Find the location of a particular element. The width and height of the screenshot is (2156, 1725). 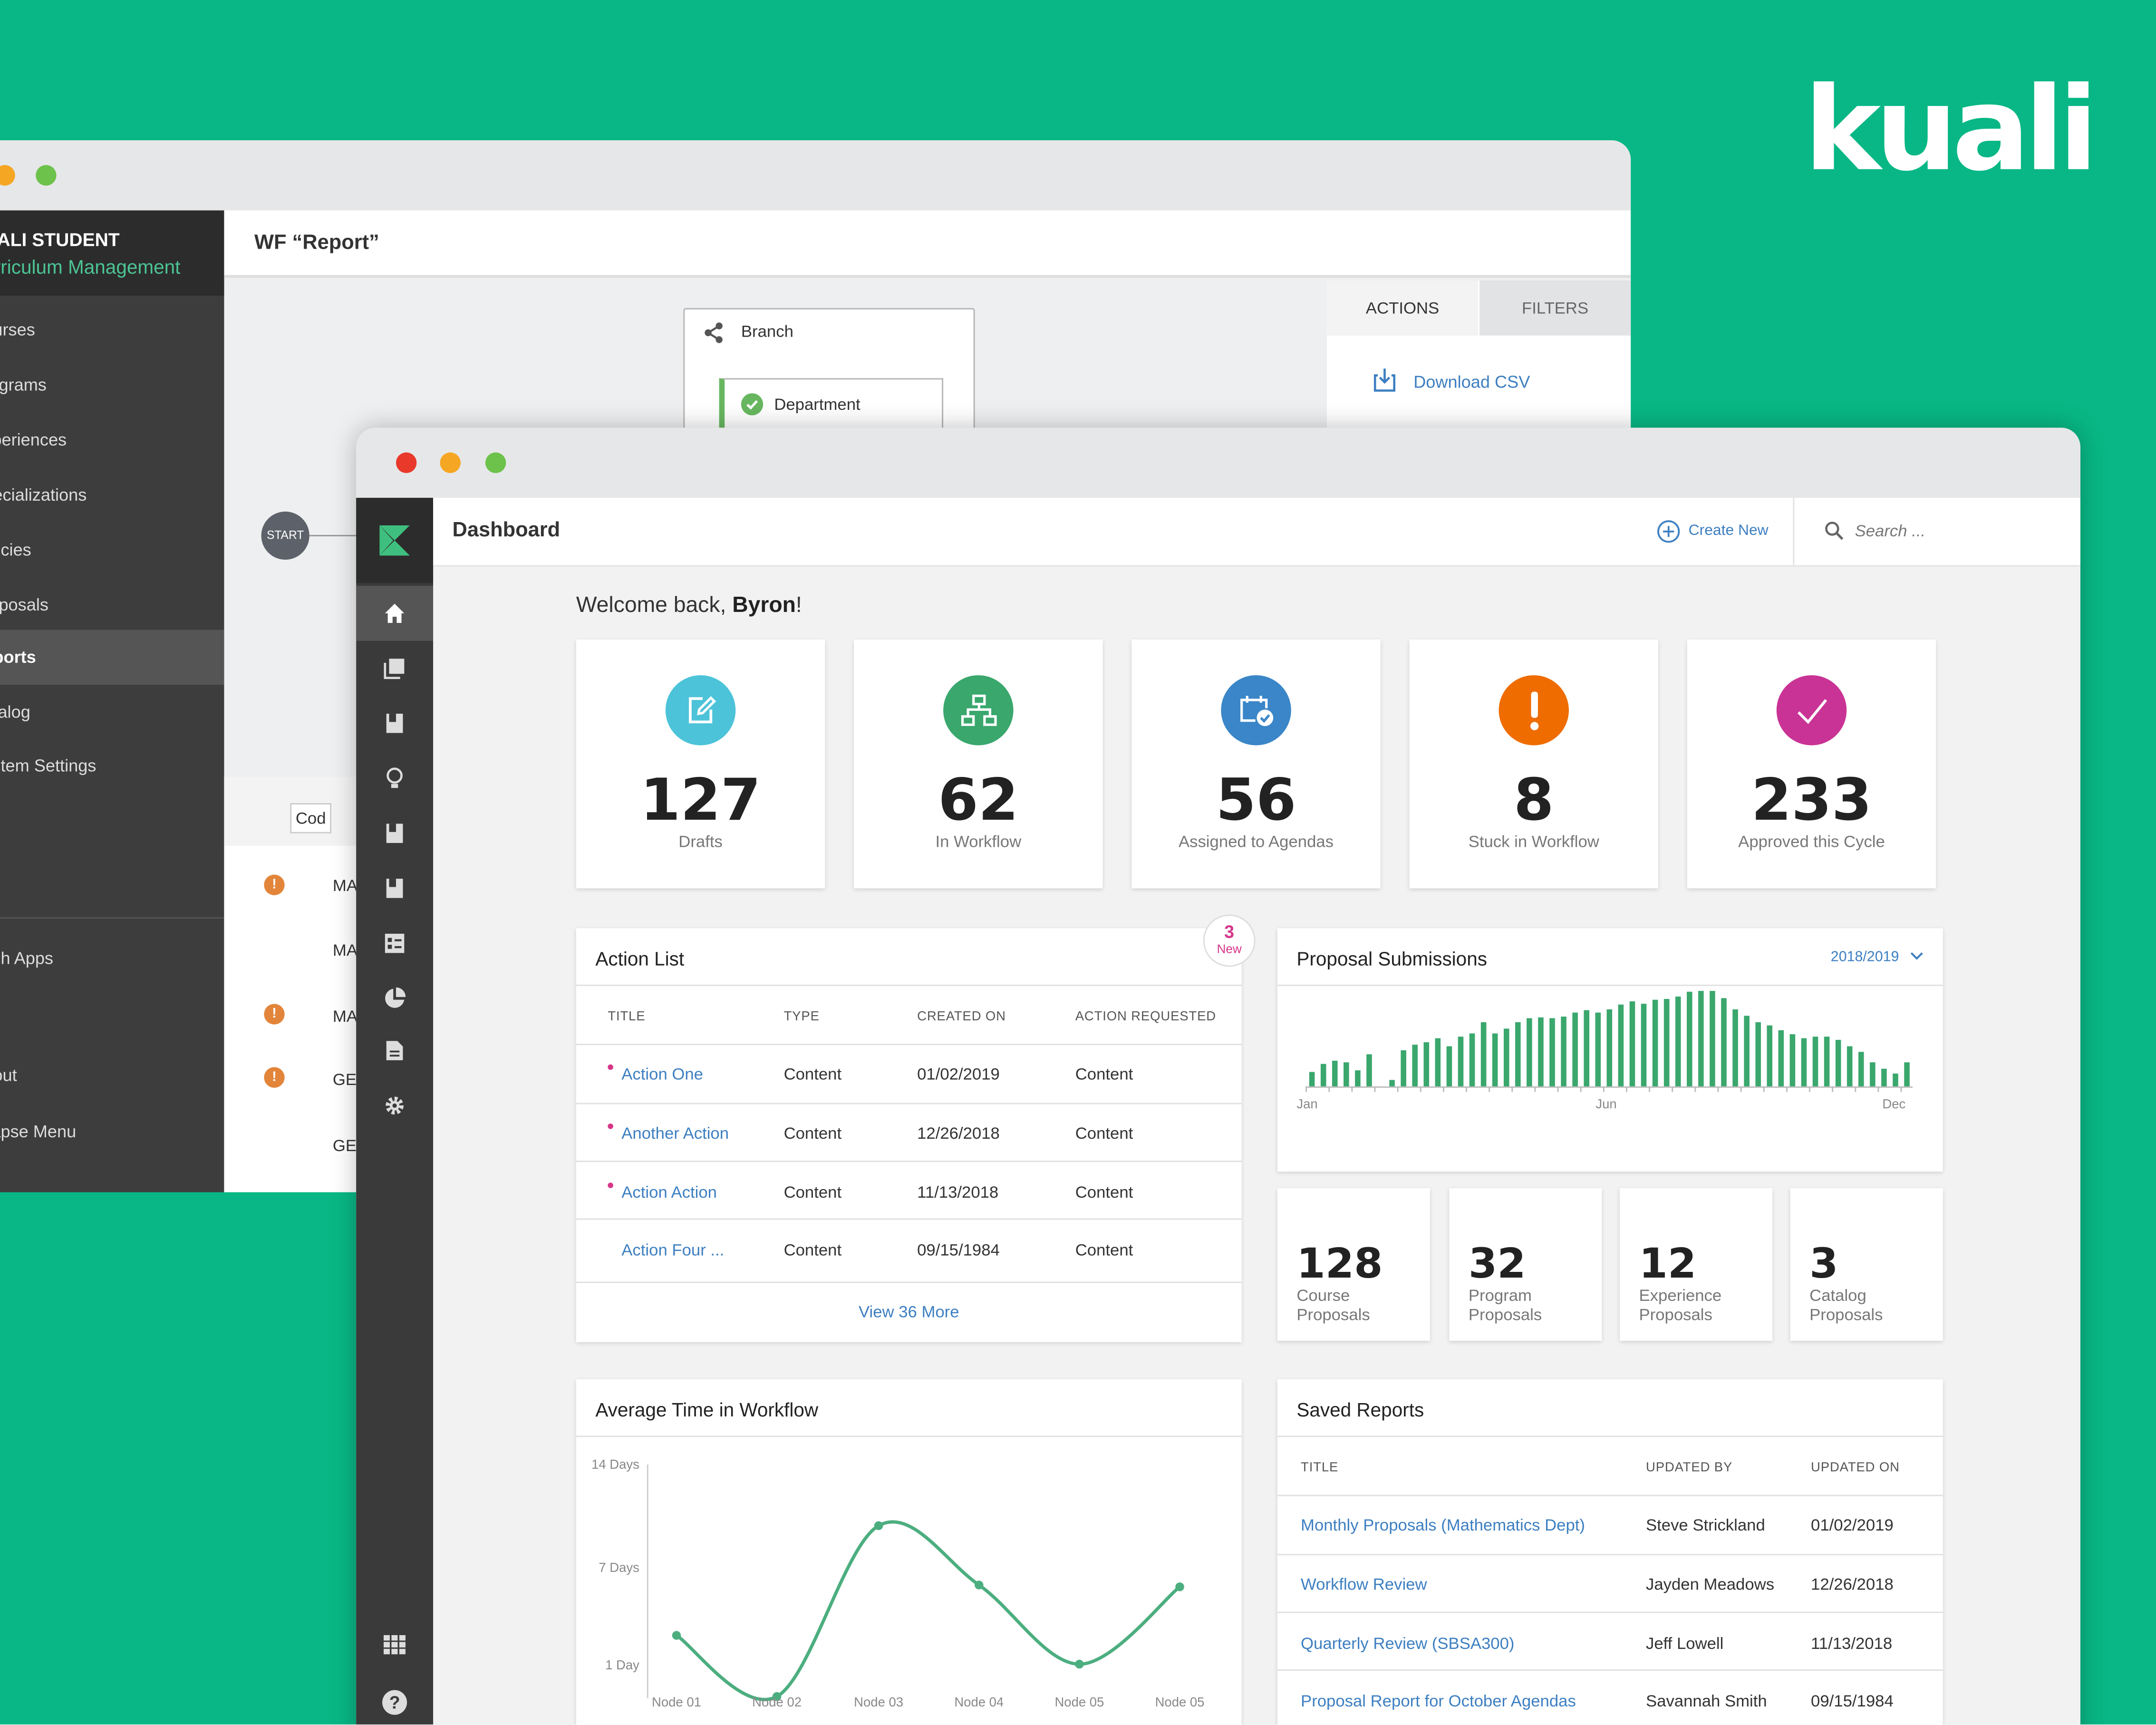

plus-circle-icon is located at coordinates (1669, 531).